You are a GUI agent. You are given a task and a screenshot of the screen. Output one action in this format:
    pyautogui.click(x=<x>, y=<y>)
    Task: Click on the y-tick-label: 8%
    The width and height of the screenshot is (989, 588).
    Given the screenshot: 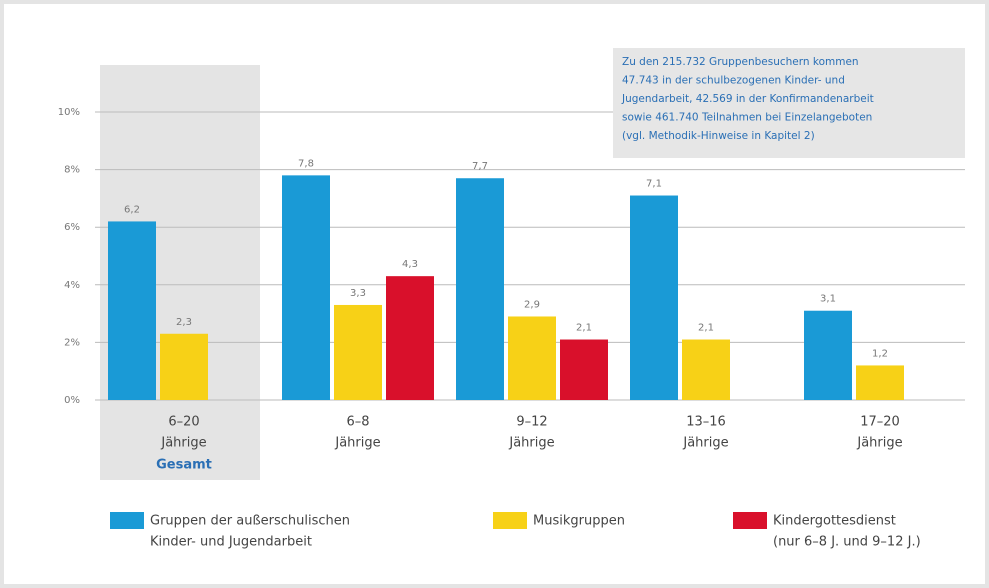 What is the action you would take?
    pyautogui.click(x=72, y=170)
    